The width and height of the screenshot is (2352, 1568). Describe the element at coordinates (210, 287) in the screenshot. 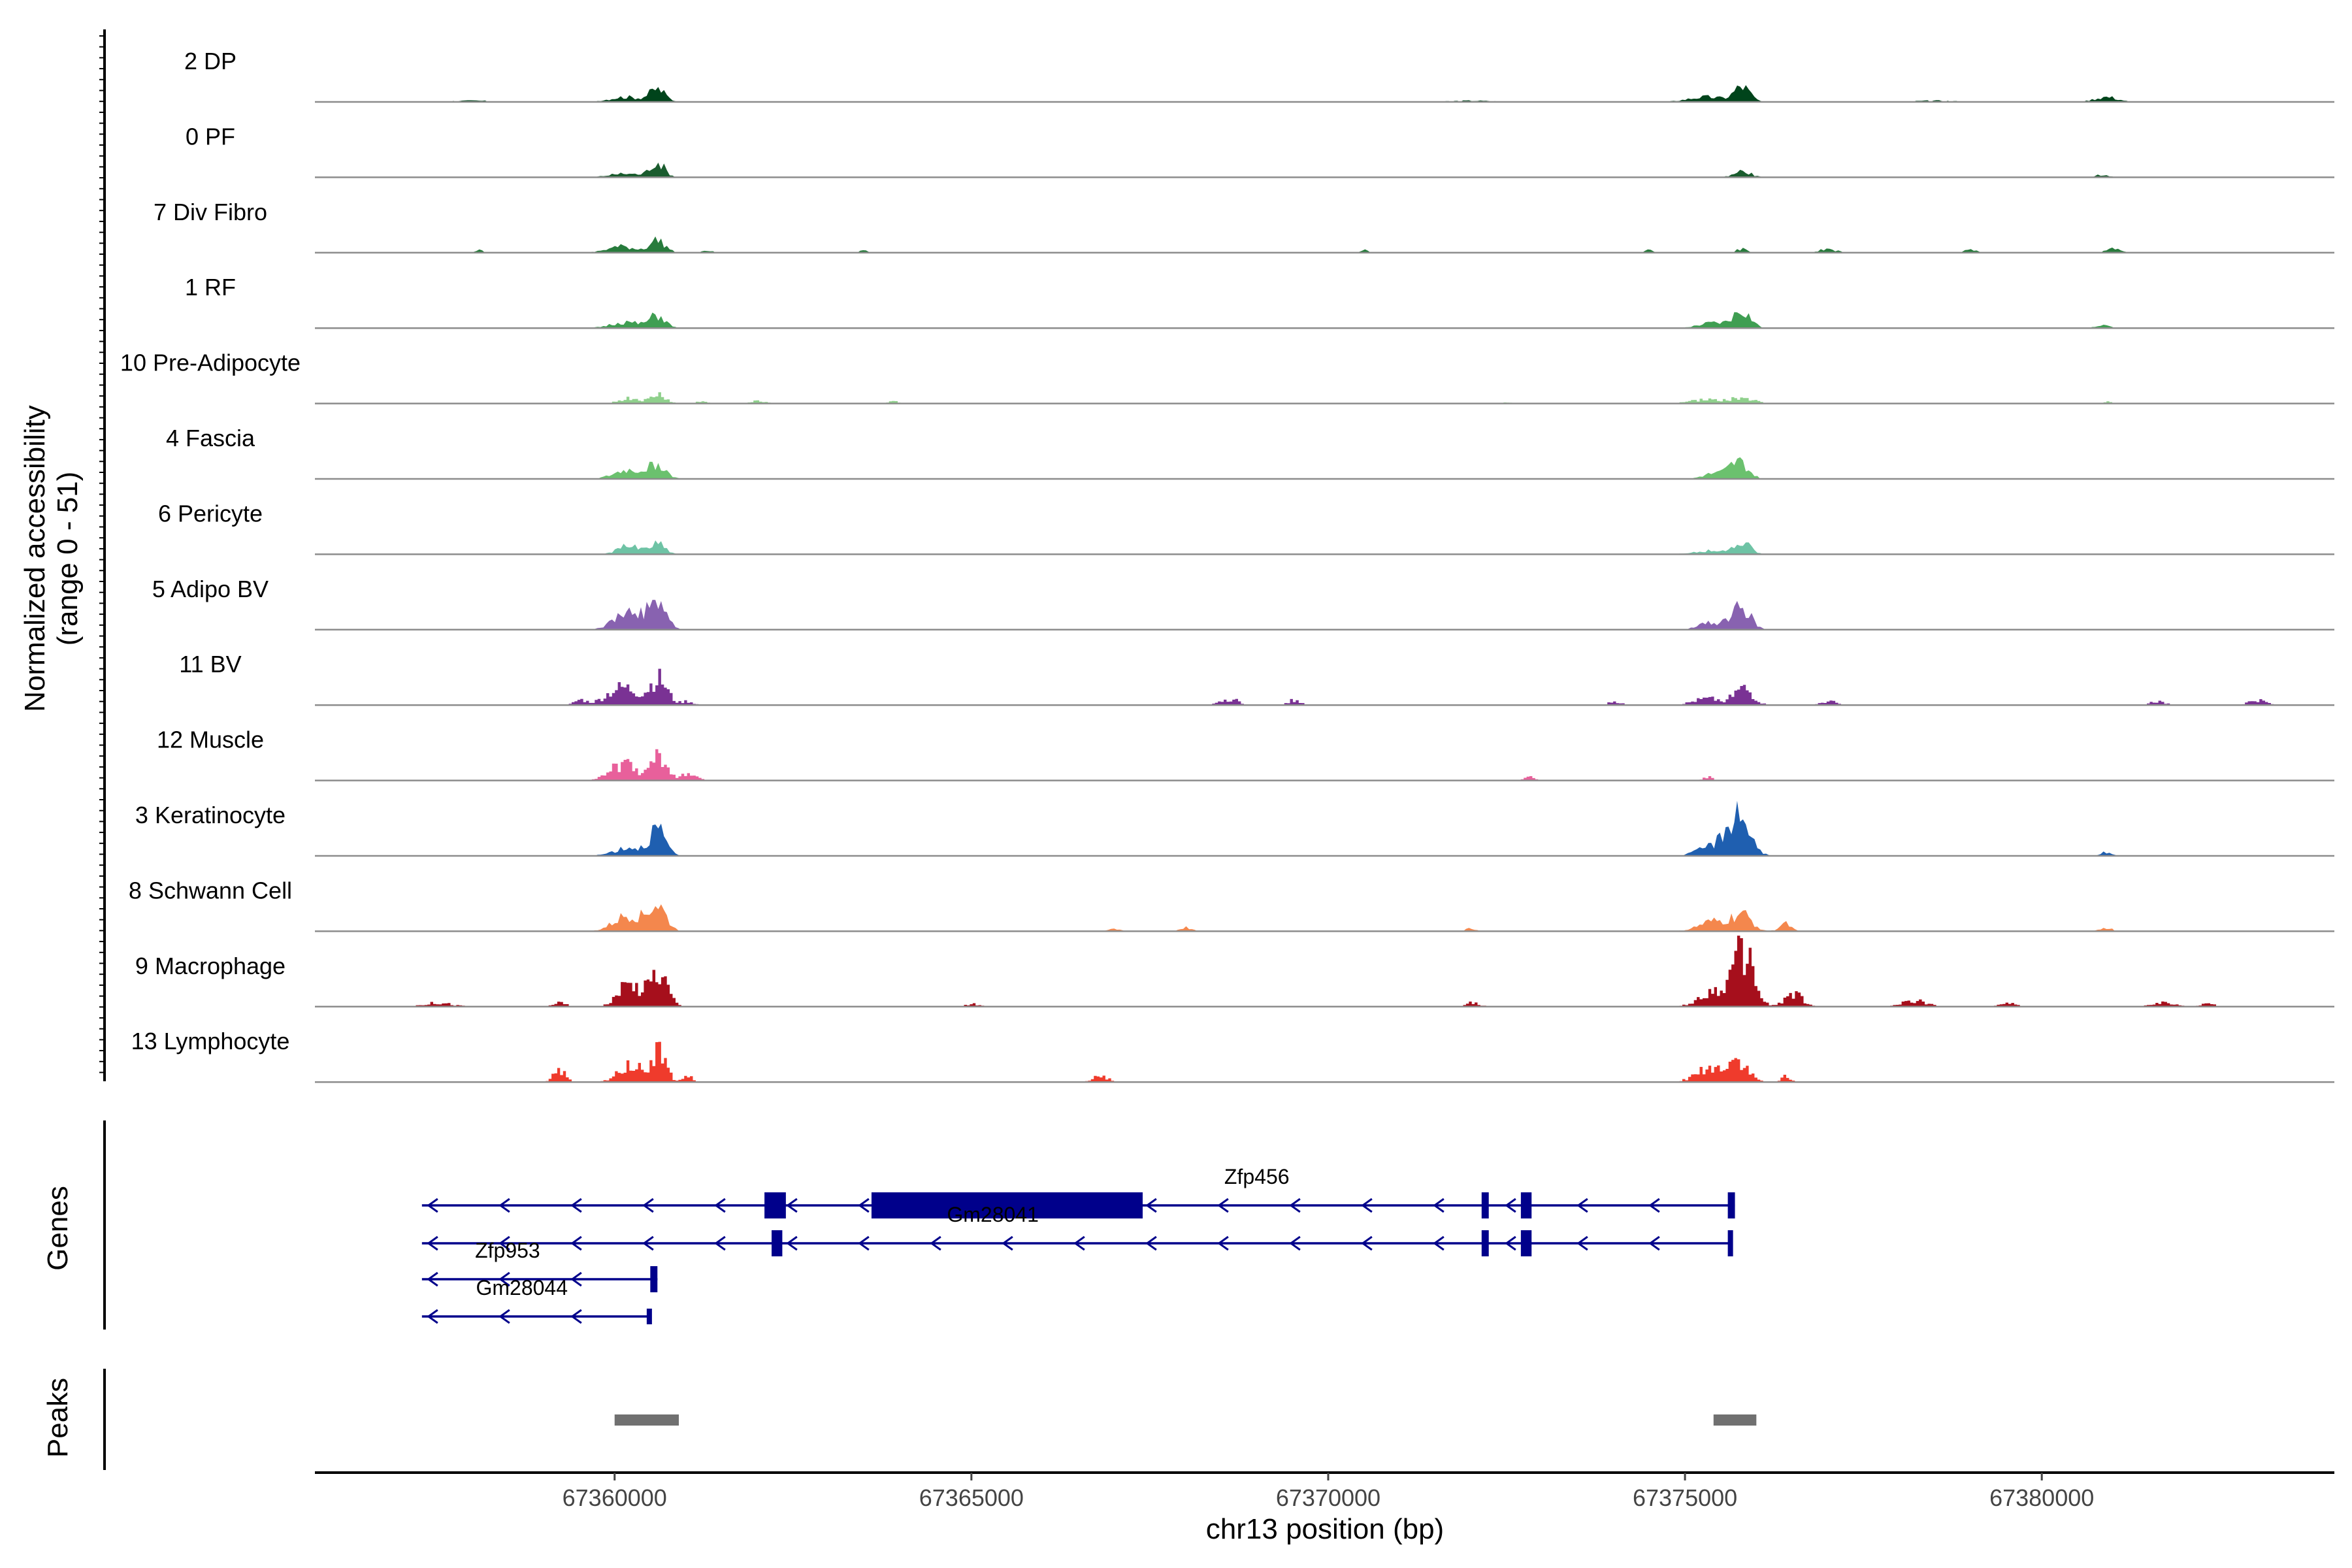

I see `track-label: 1 RF` at that location.